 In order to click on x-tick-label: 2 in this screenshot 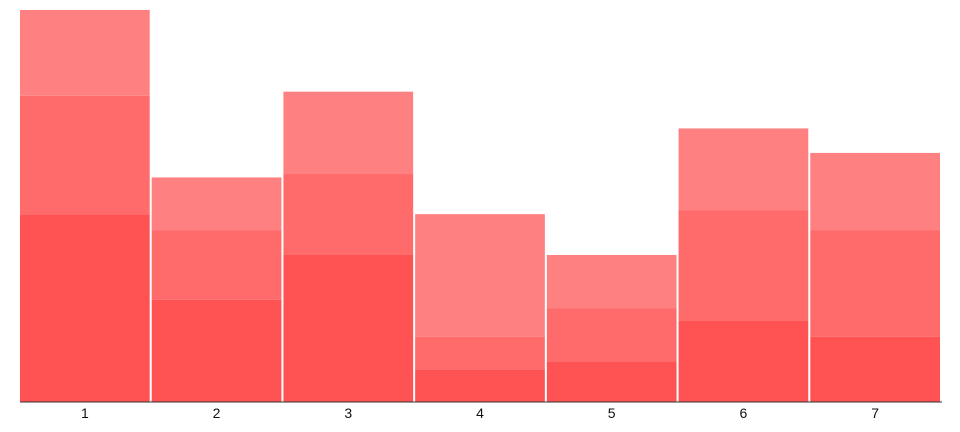, I will do `click(217, 413)`.